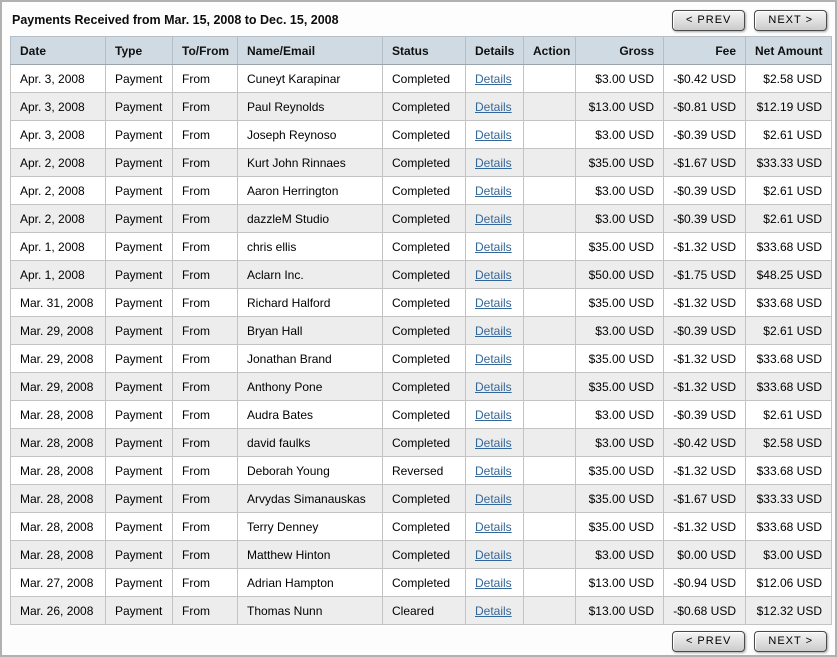 Image resolution: width=837 pixels, height=657 pixels. I want to click on column-header-to-from: To/From, so click(205, 50).